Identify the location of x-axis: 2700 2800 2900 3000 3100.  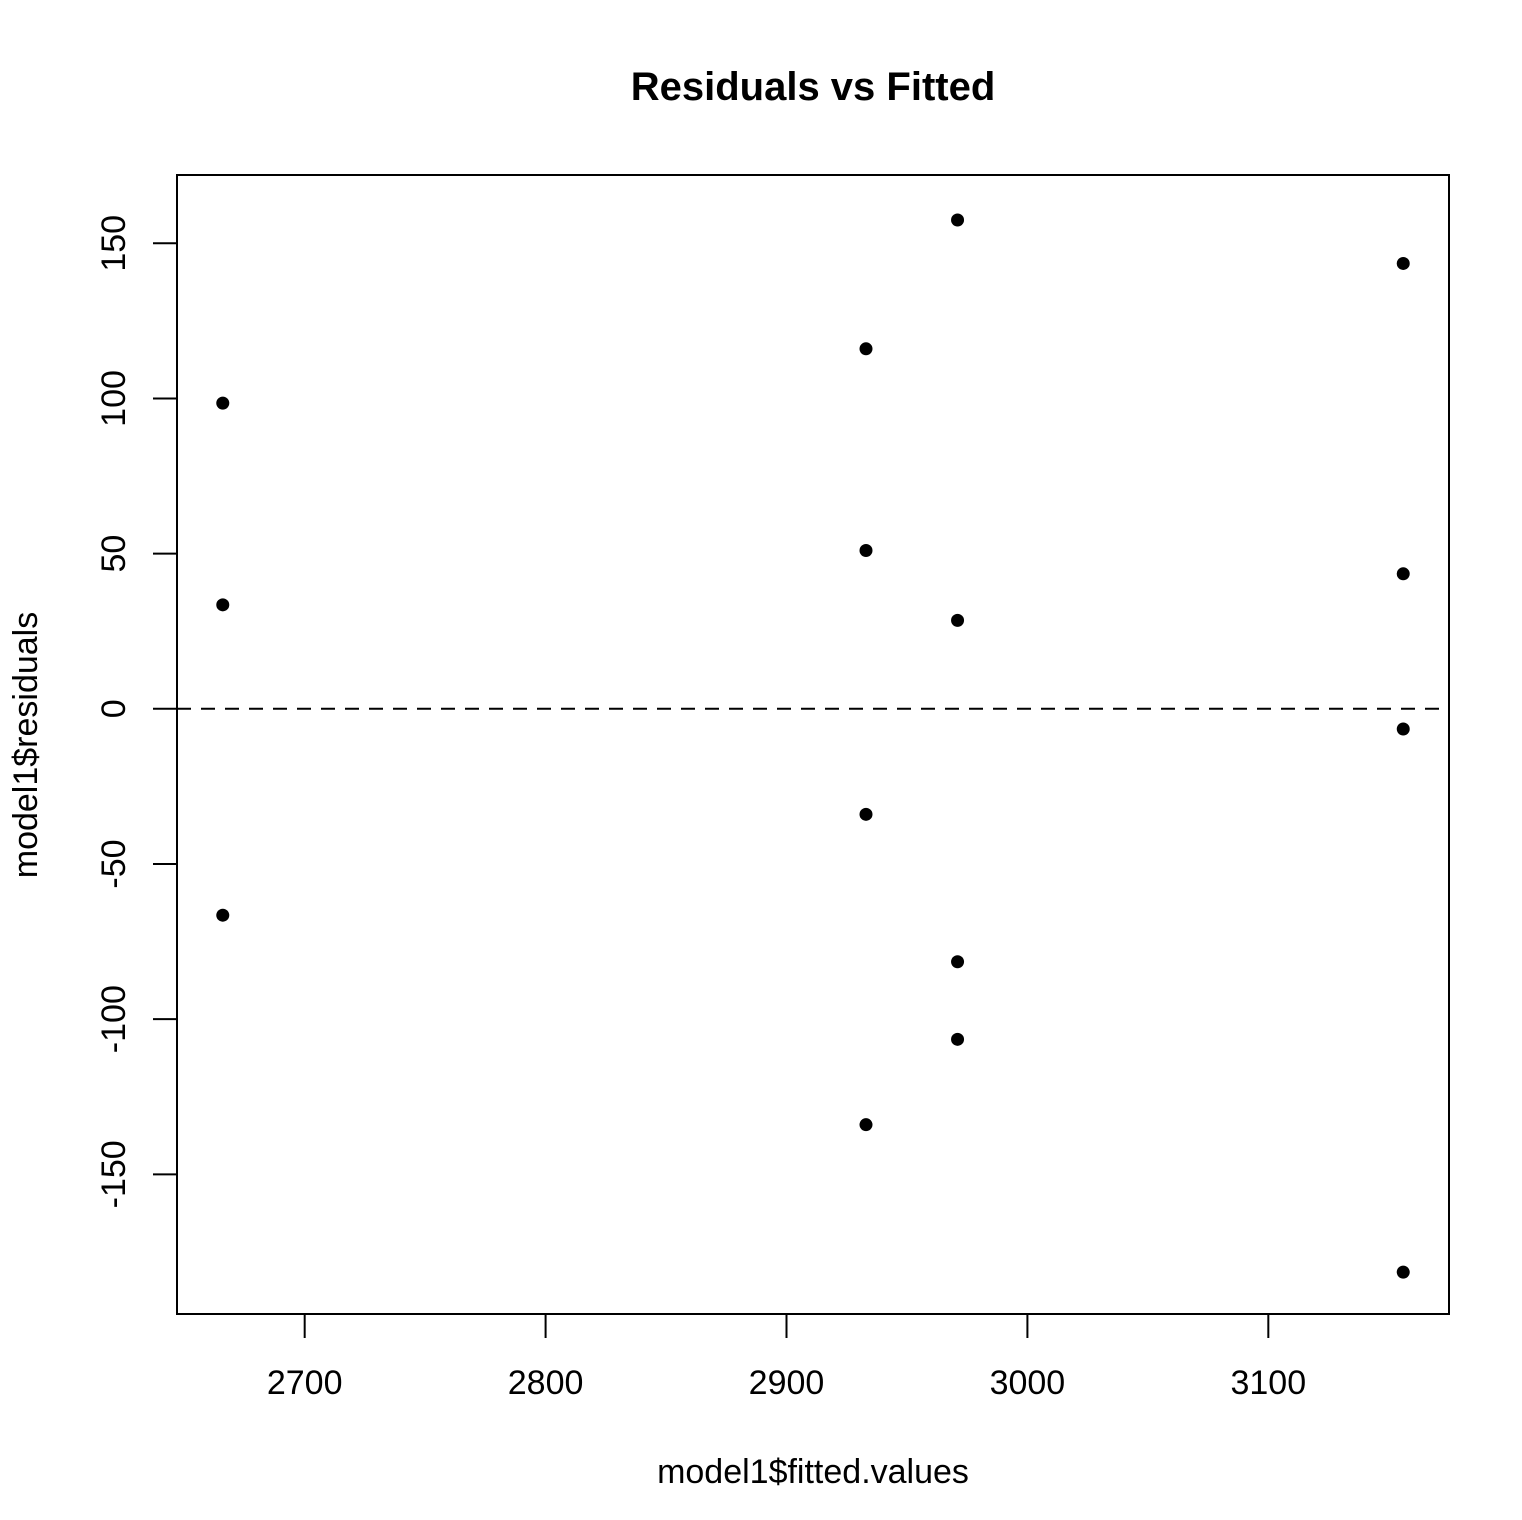
(786, 1357).